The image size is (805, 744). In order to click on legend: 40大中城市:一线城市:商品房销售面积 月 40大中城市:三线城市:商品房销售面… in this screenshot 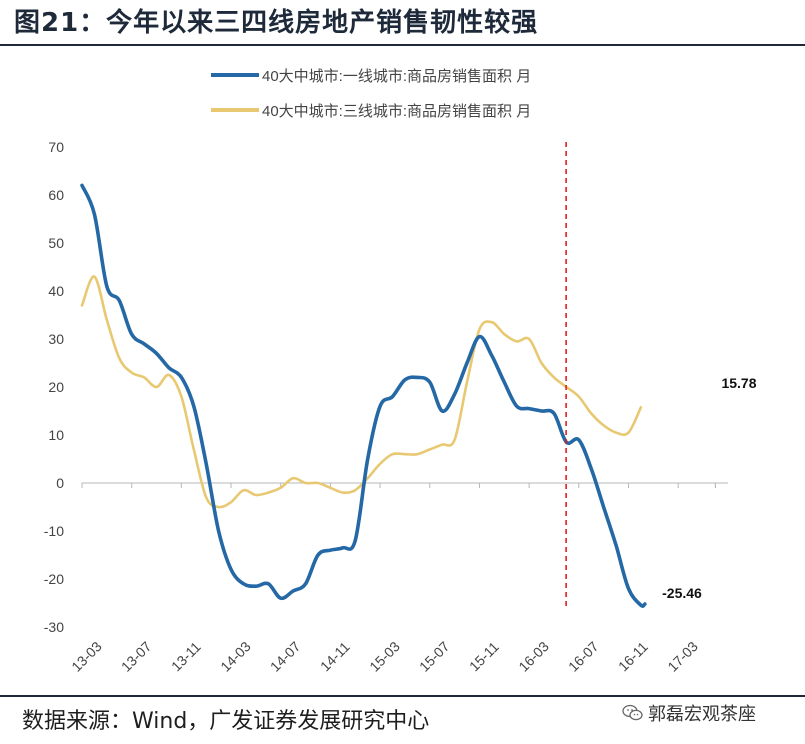, I will do `click(371, 94)`.